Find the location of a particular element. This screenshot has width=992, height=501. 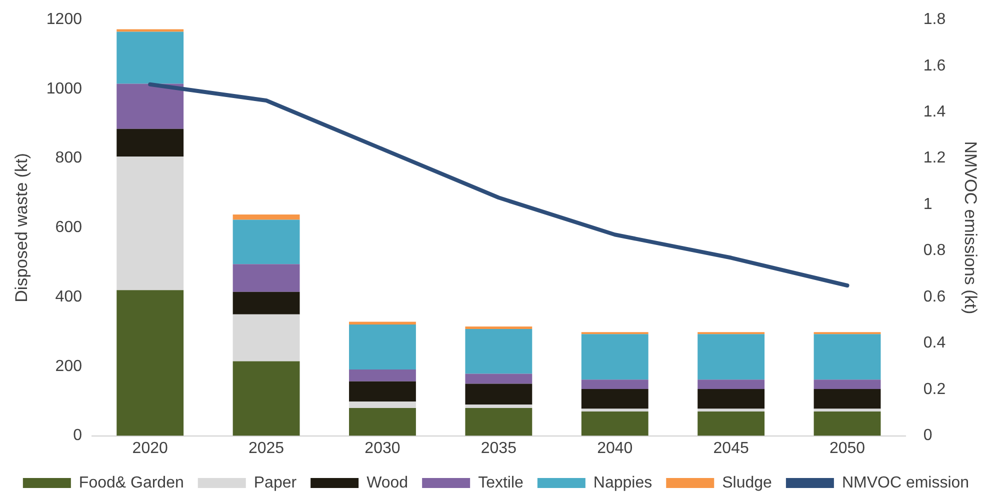

y2-axis-title: NMVOC emissions (kt) is located at coordinates (970, 227).